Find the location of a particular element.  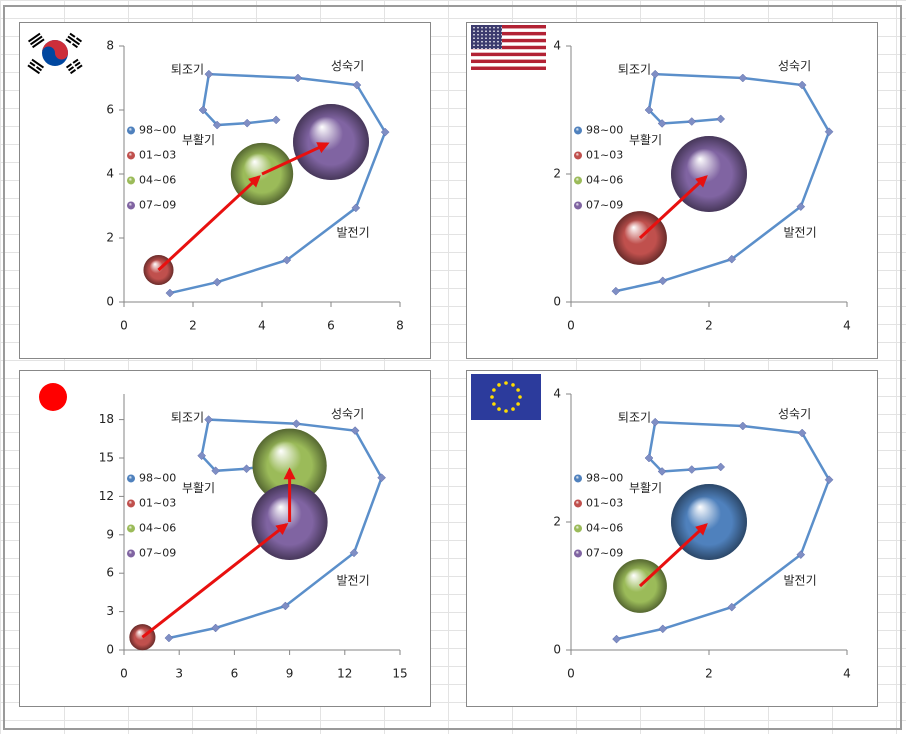

flag-us is located at coordinates (508, 47).